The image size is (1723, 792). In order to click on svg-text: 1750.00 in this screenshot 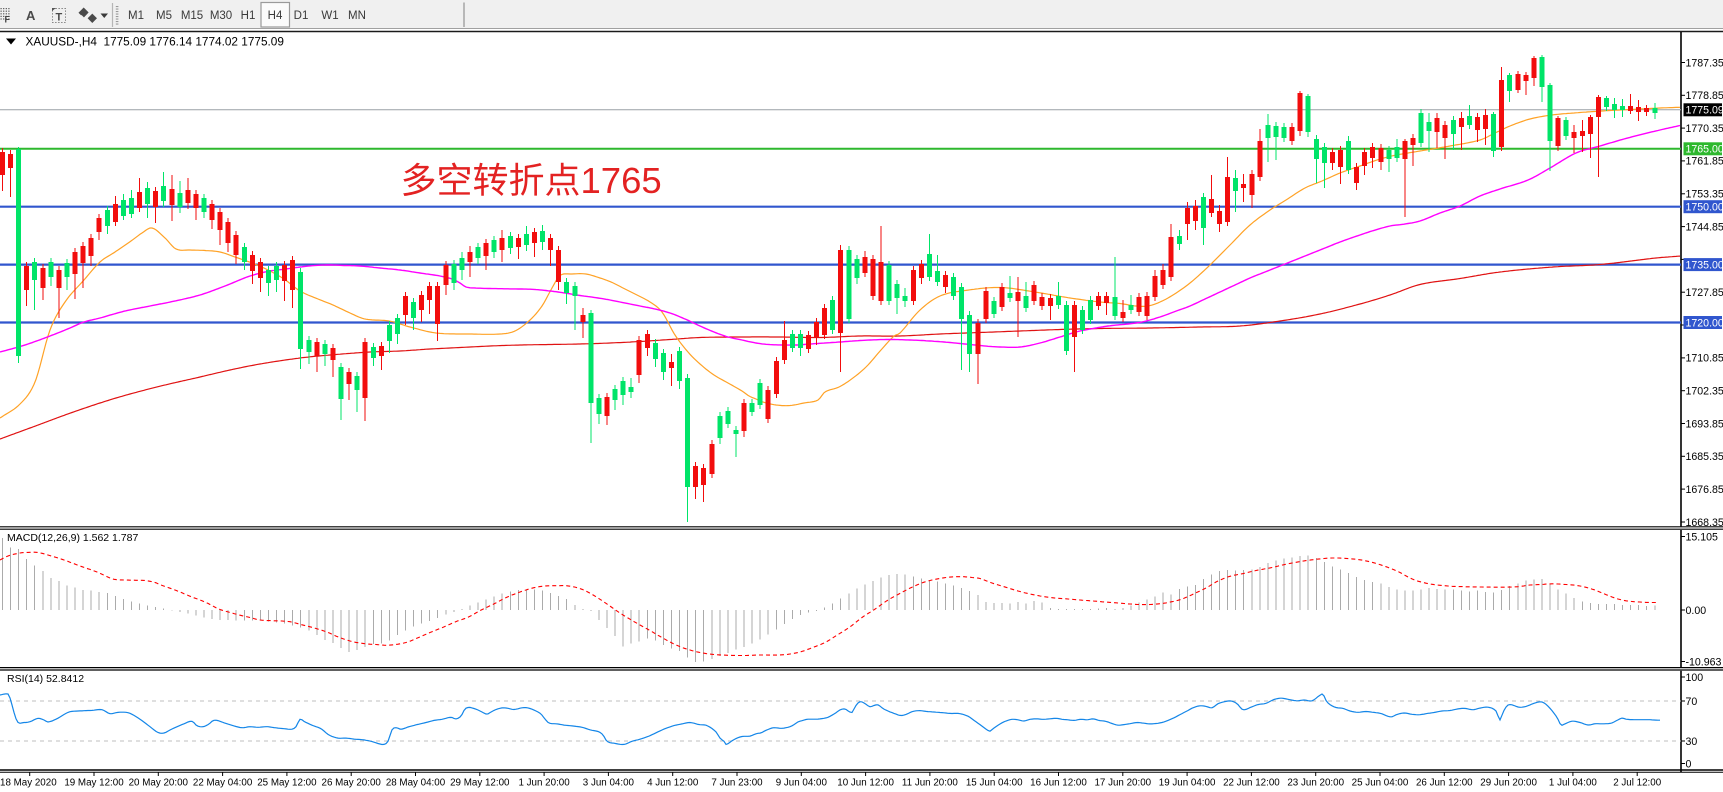, I will do `click(1704, 208)`.